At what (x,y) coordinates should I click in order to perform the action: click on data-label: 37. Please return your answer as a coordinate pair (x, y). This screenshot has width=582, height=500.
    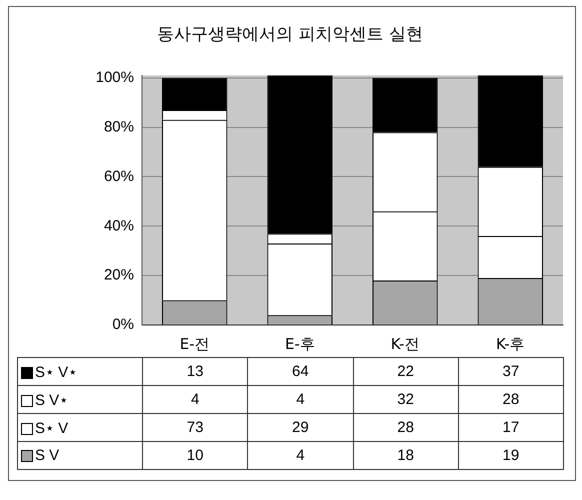
    Looking at the image, I should click on (511, 372).